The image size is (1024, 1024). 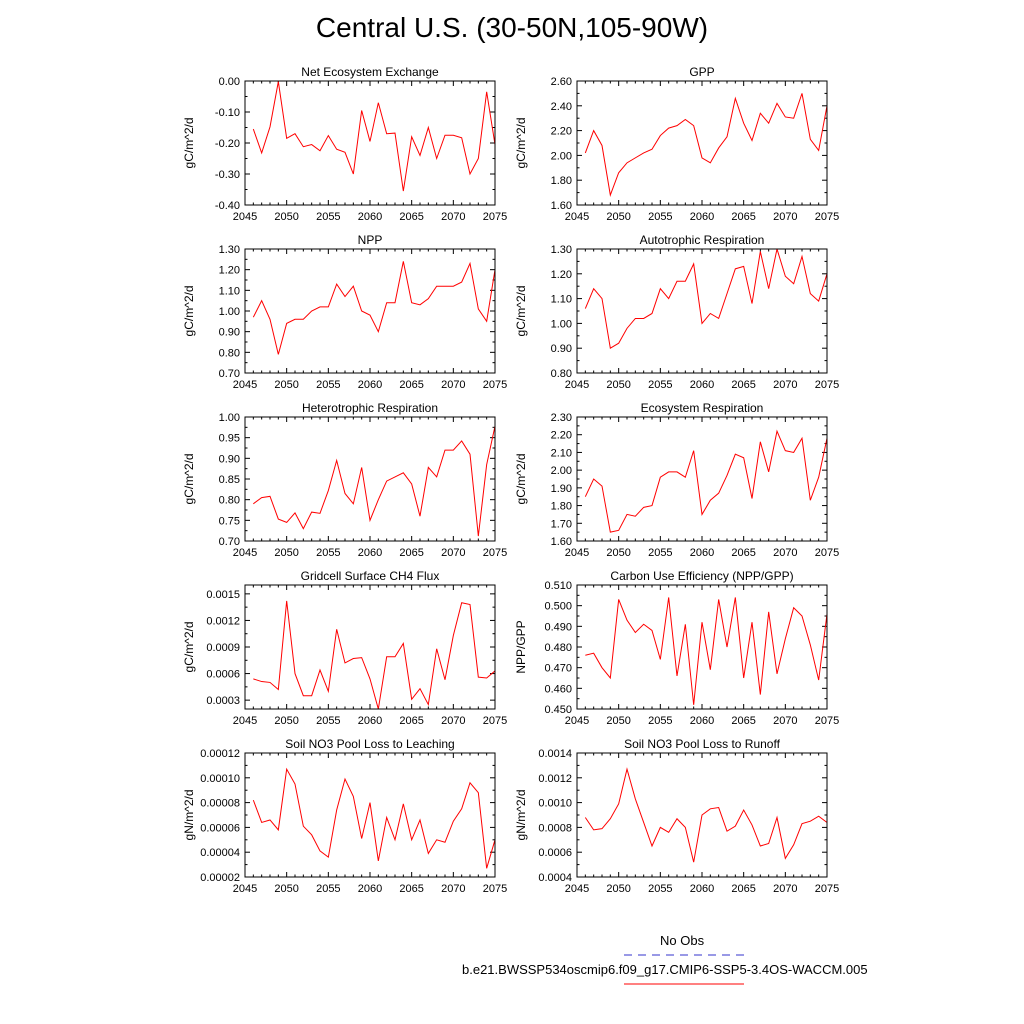 I want to click on y-tick-label: 0.00008, so click(x=220, y=804).